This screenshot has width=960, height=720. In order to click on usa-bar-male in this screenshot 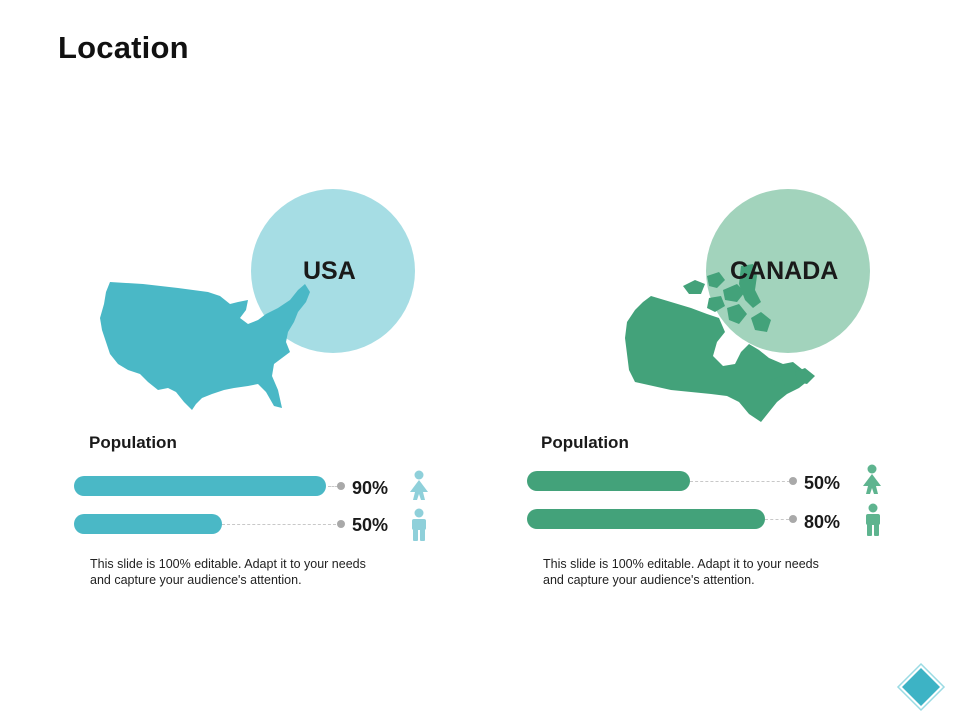, I will do `click(204, 524)`.